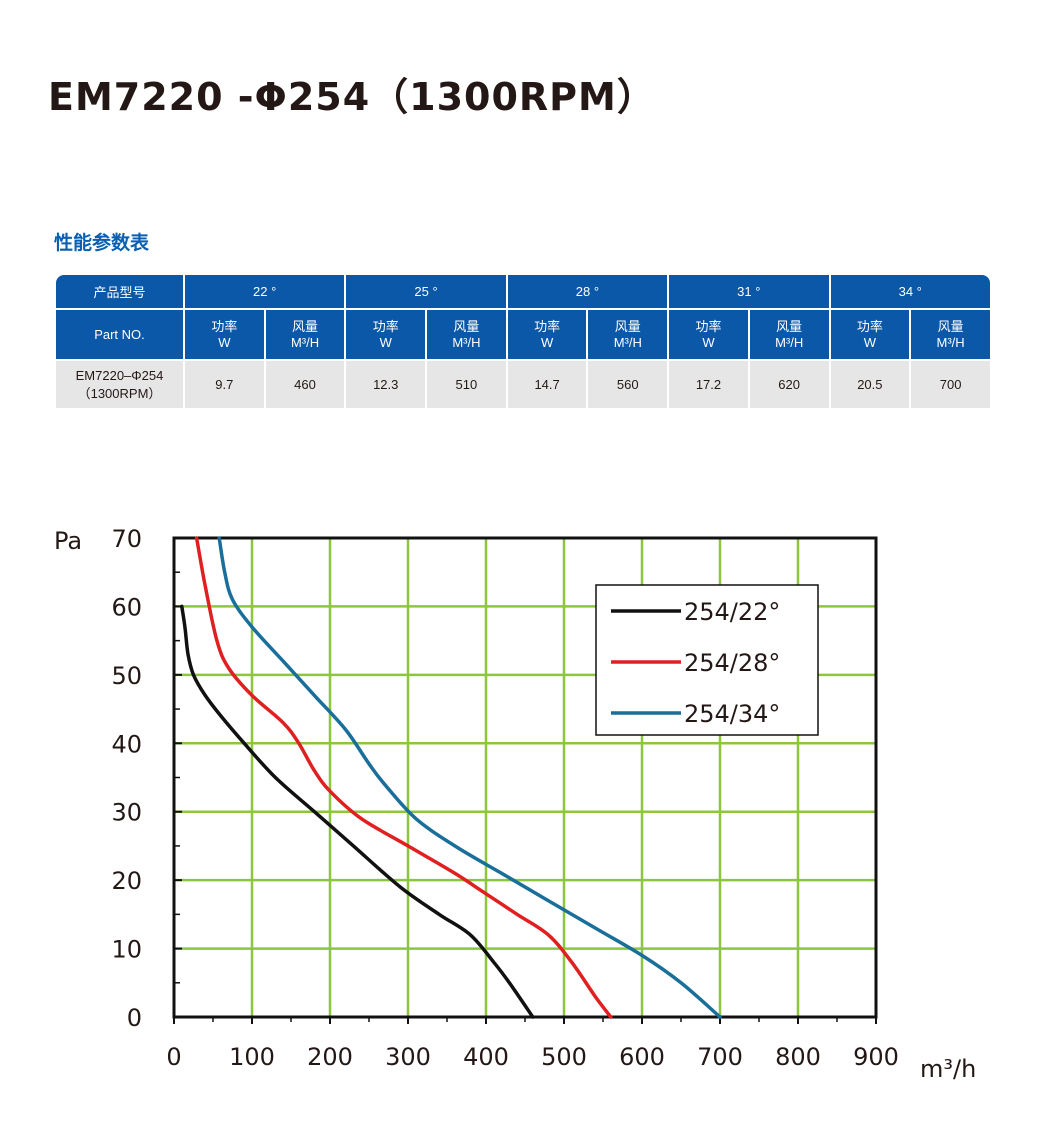  Describe the element at coordinates (876, 1057) in the screenshot. I see `x-tick-label: 900` at that location.